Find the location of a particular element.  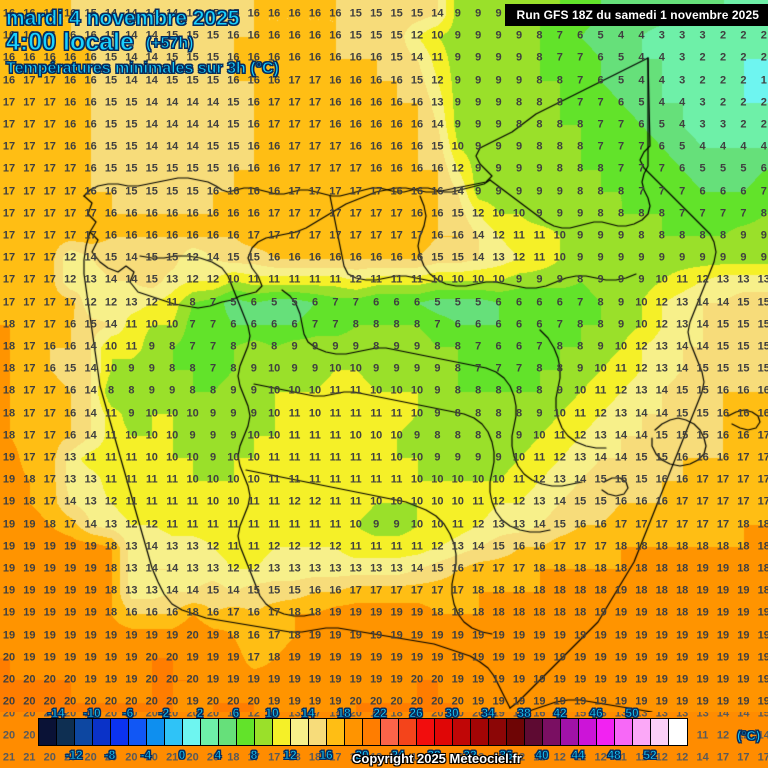

legend-background-value: 12 is located at coordinates (743, 735).